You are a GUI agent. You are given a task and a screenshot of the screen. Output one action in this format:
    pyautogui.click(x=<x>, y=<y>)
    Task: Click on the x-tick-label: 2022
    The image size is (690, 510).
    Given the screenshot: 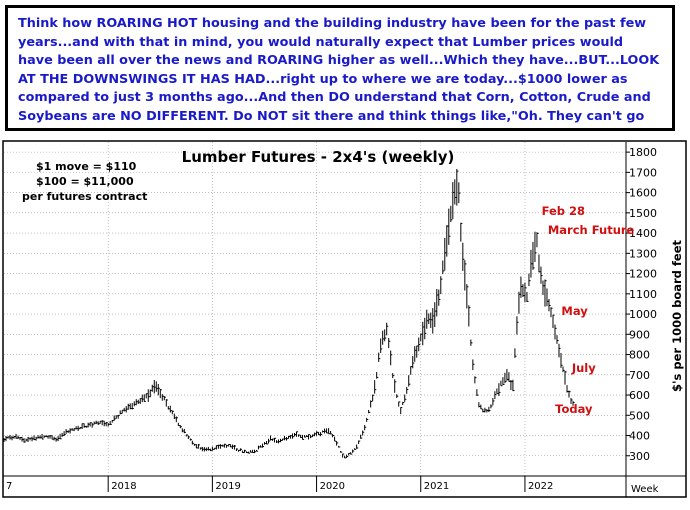 What is the action you would take?
    pyautogui.click(x=540, y=486)
    